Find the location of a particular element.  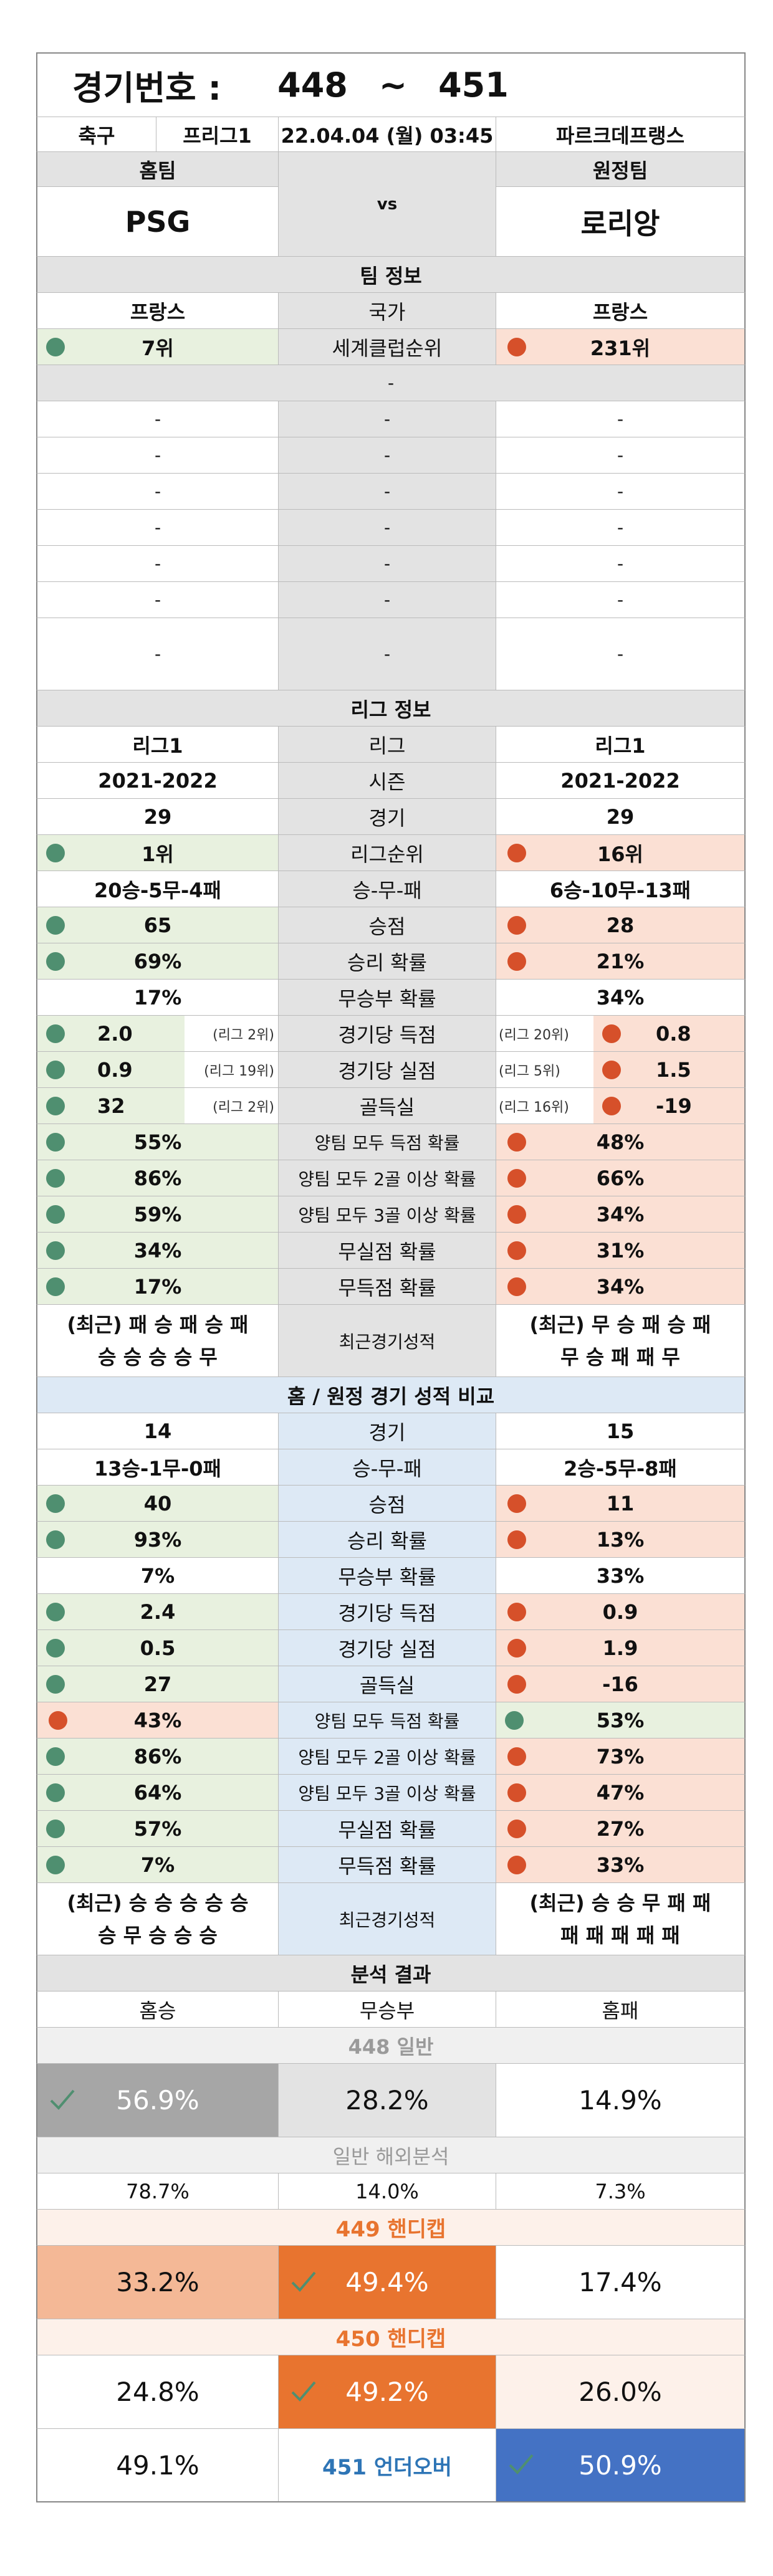

away-league-rank: (리그 16위) is located at coordinates (534, 1107).